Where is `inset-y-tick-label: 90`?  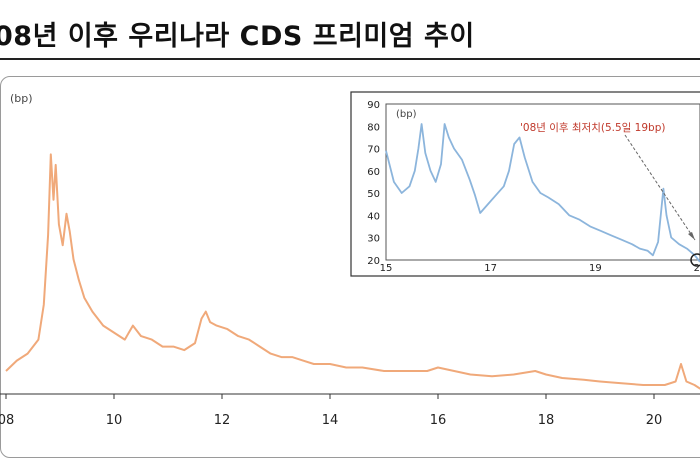 inset-y-tick-label: 90 is located at coordinates (373, 105).